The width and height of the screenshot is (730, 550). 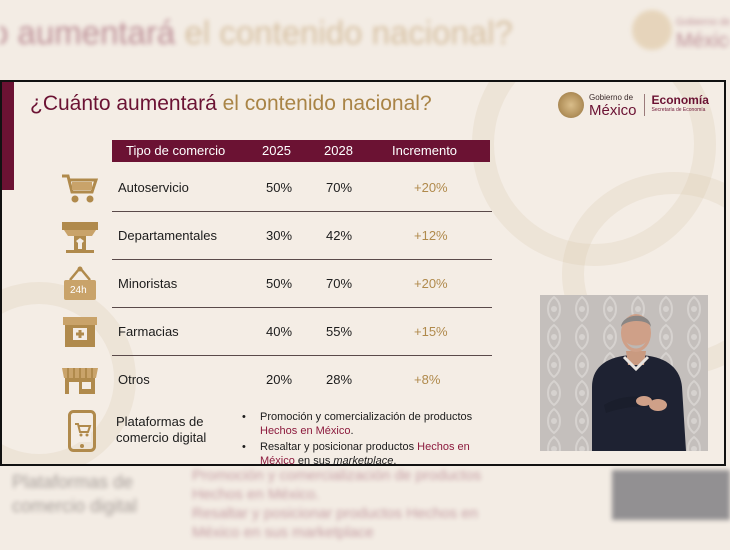 I want to click on national-seal-icon, so click(x=571, y=105).